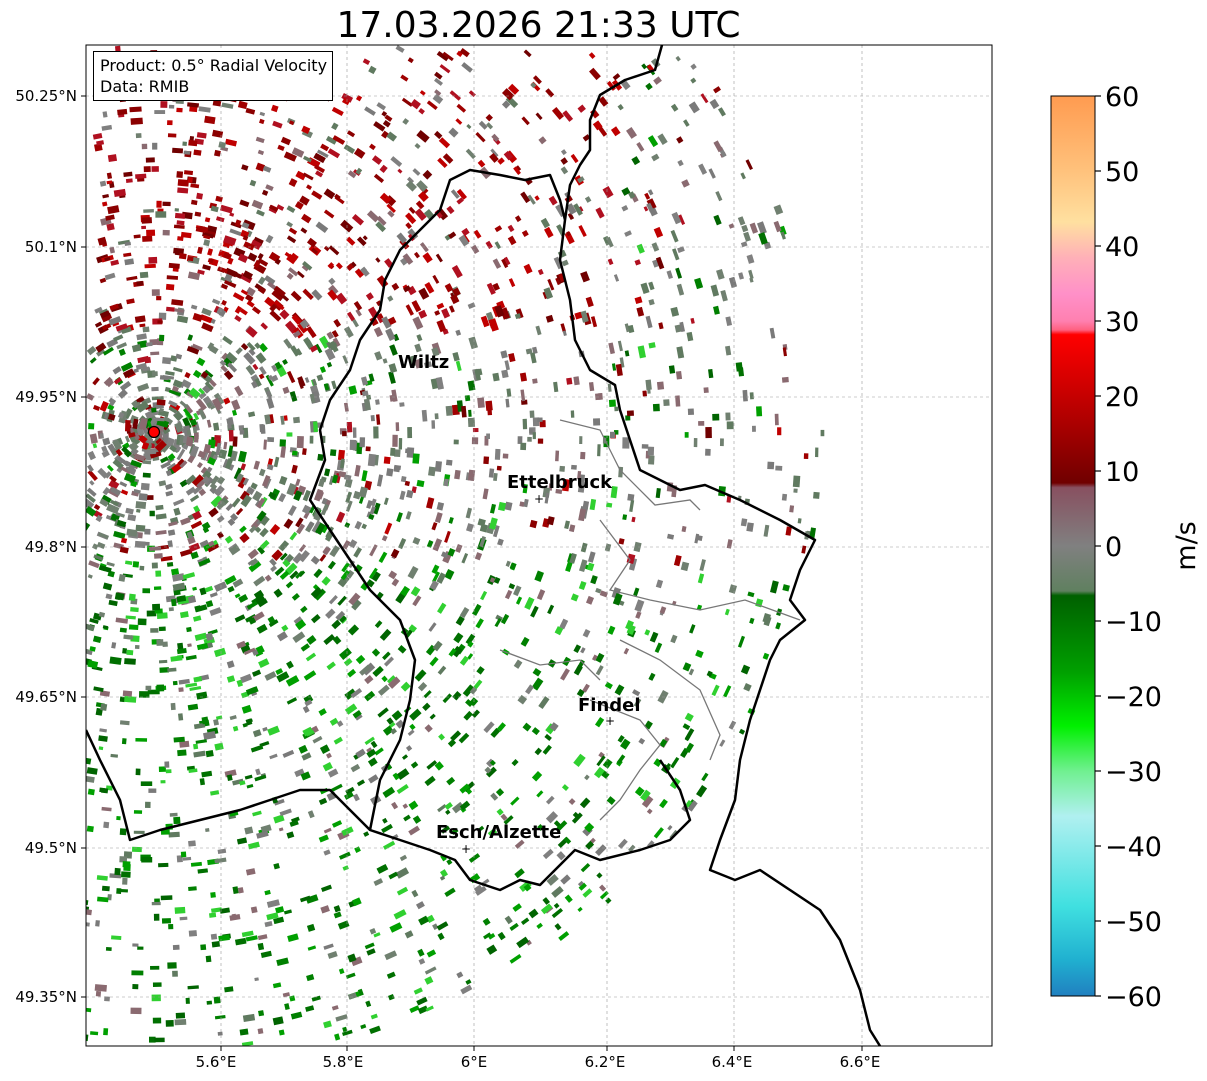 The image size is (1207, 1081). Describe the element at coordinates (1122, 172) in the screenshot. I see `colorbar-tick-label: 50` at that location.